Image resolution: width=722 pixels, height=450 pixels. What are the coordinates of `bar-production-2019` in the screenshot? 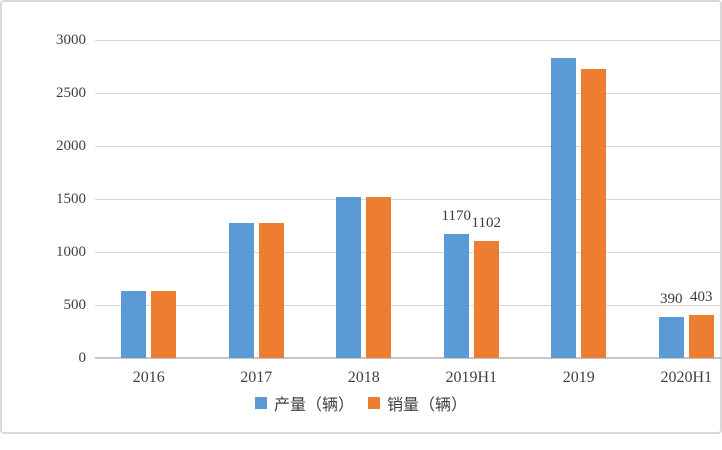 It's located at (564, 208).